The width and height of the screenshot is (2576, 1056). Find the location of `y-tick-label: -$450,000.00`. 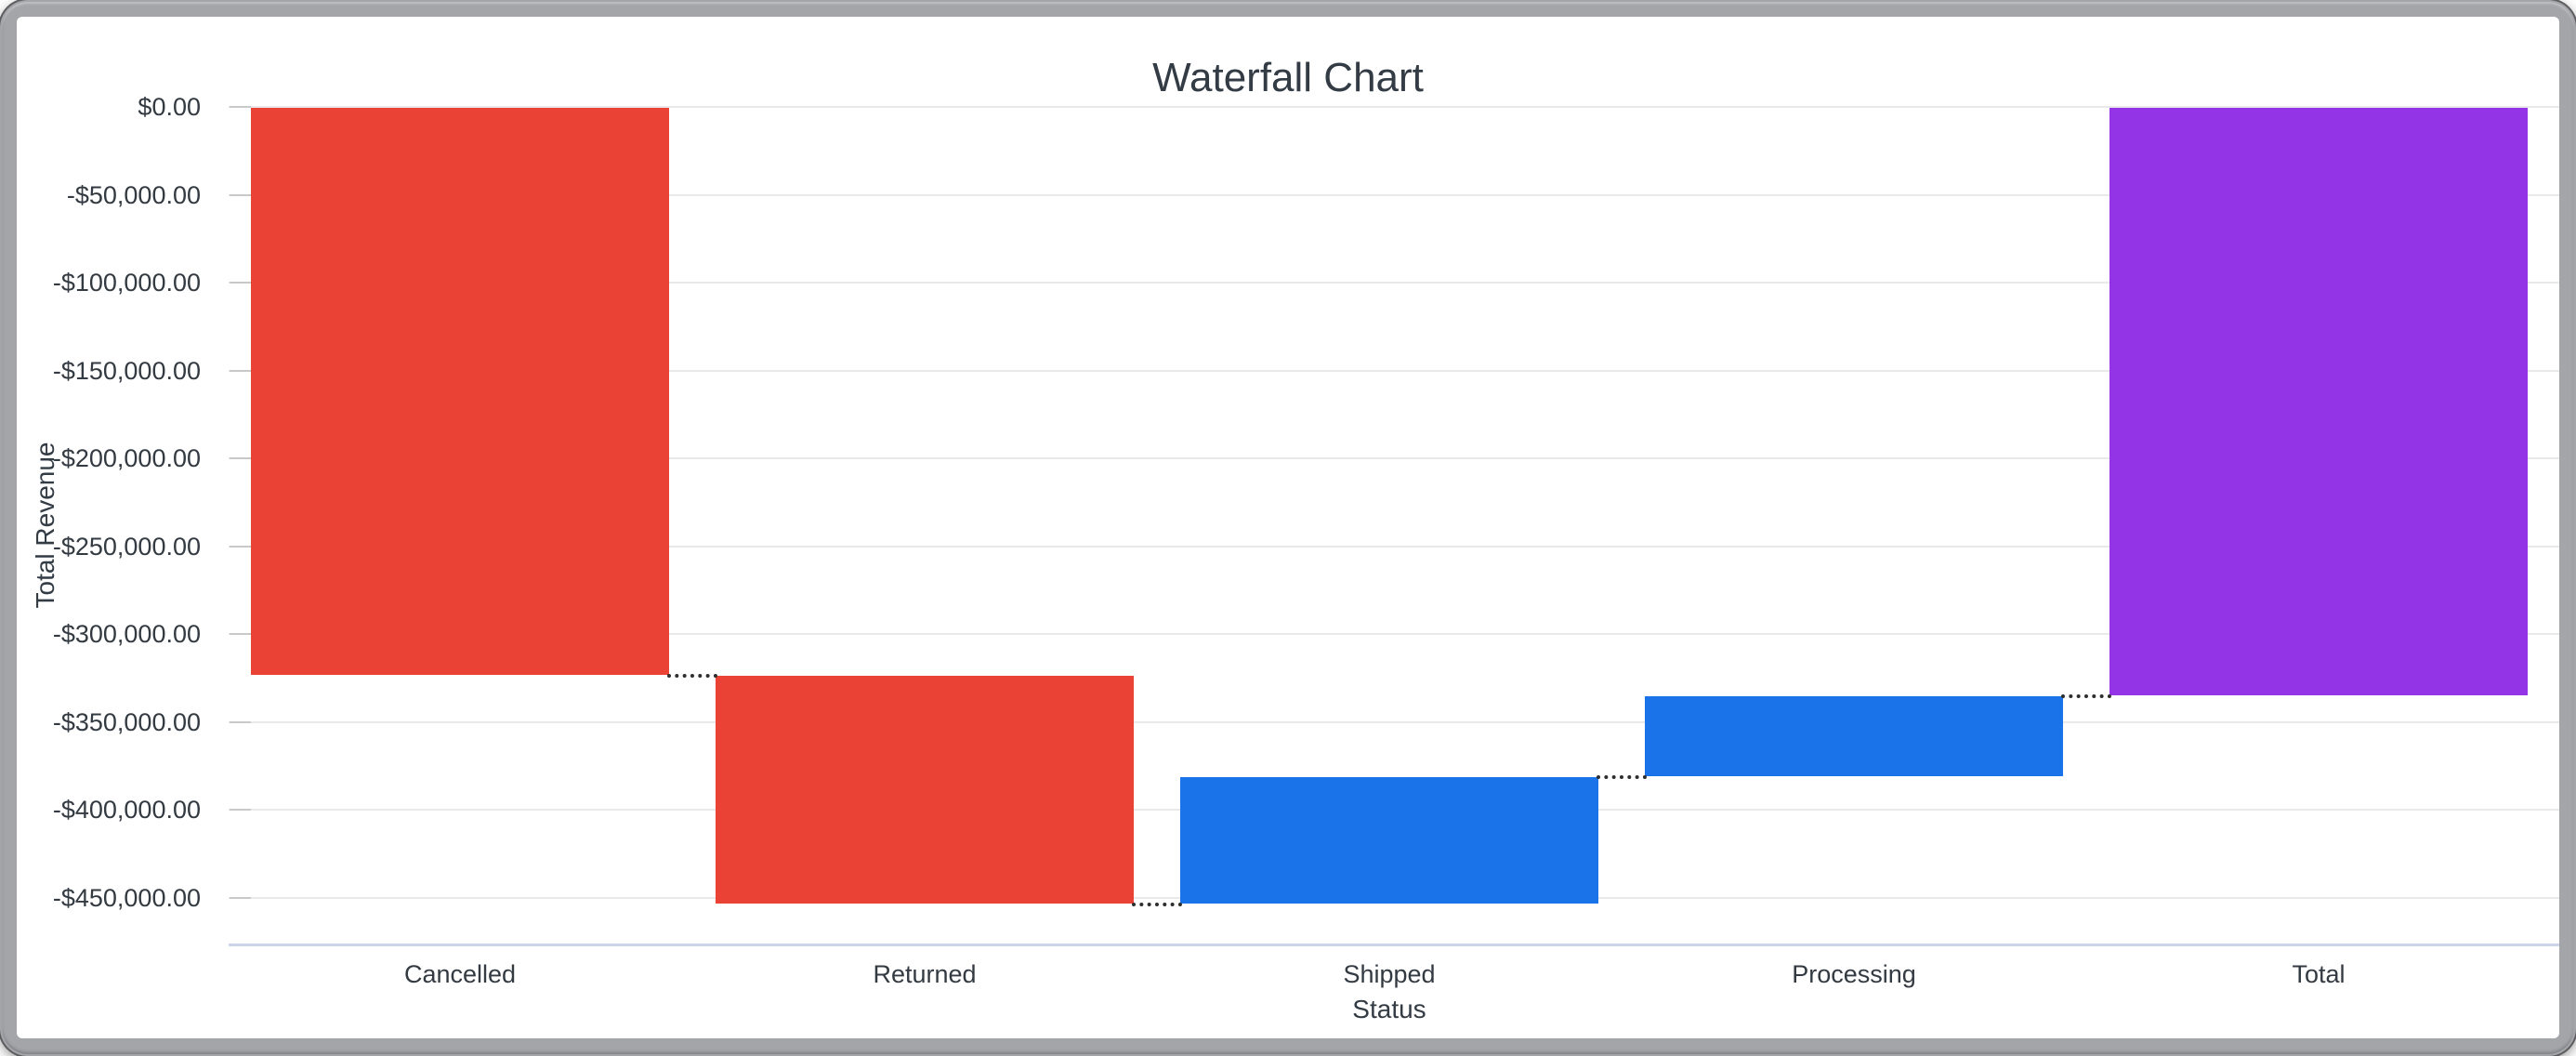

y-tick-label: -$450,000.00 is located at coordinates (126, 897).